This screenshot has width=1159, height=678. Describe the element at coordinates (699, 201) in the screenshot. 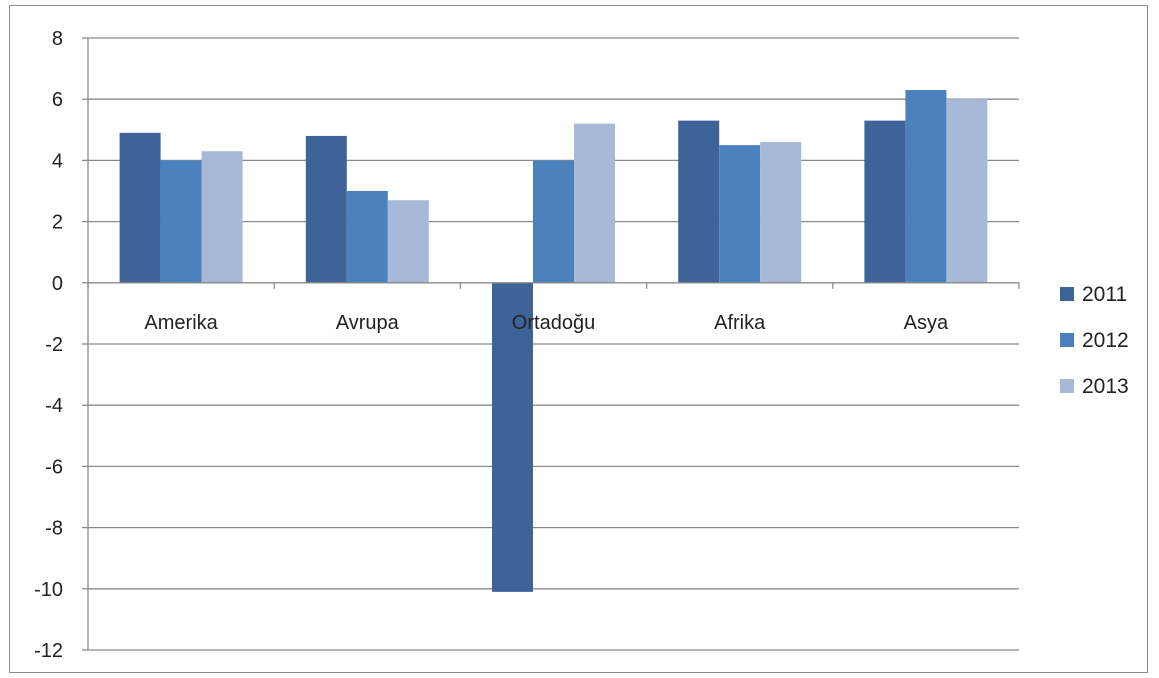

I see `bar-2011-afrika` at that location.